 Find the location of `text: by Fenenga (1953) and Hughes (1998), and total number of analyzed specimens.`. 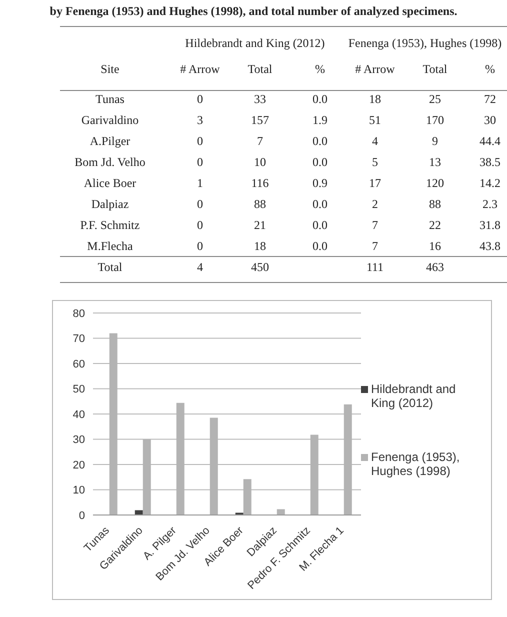

text: by Fenenga (1953) and Hughes (1998), and total number of analyzed specimens. is located at coordinates (253, 11).